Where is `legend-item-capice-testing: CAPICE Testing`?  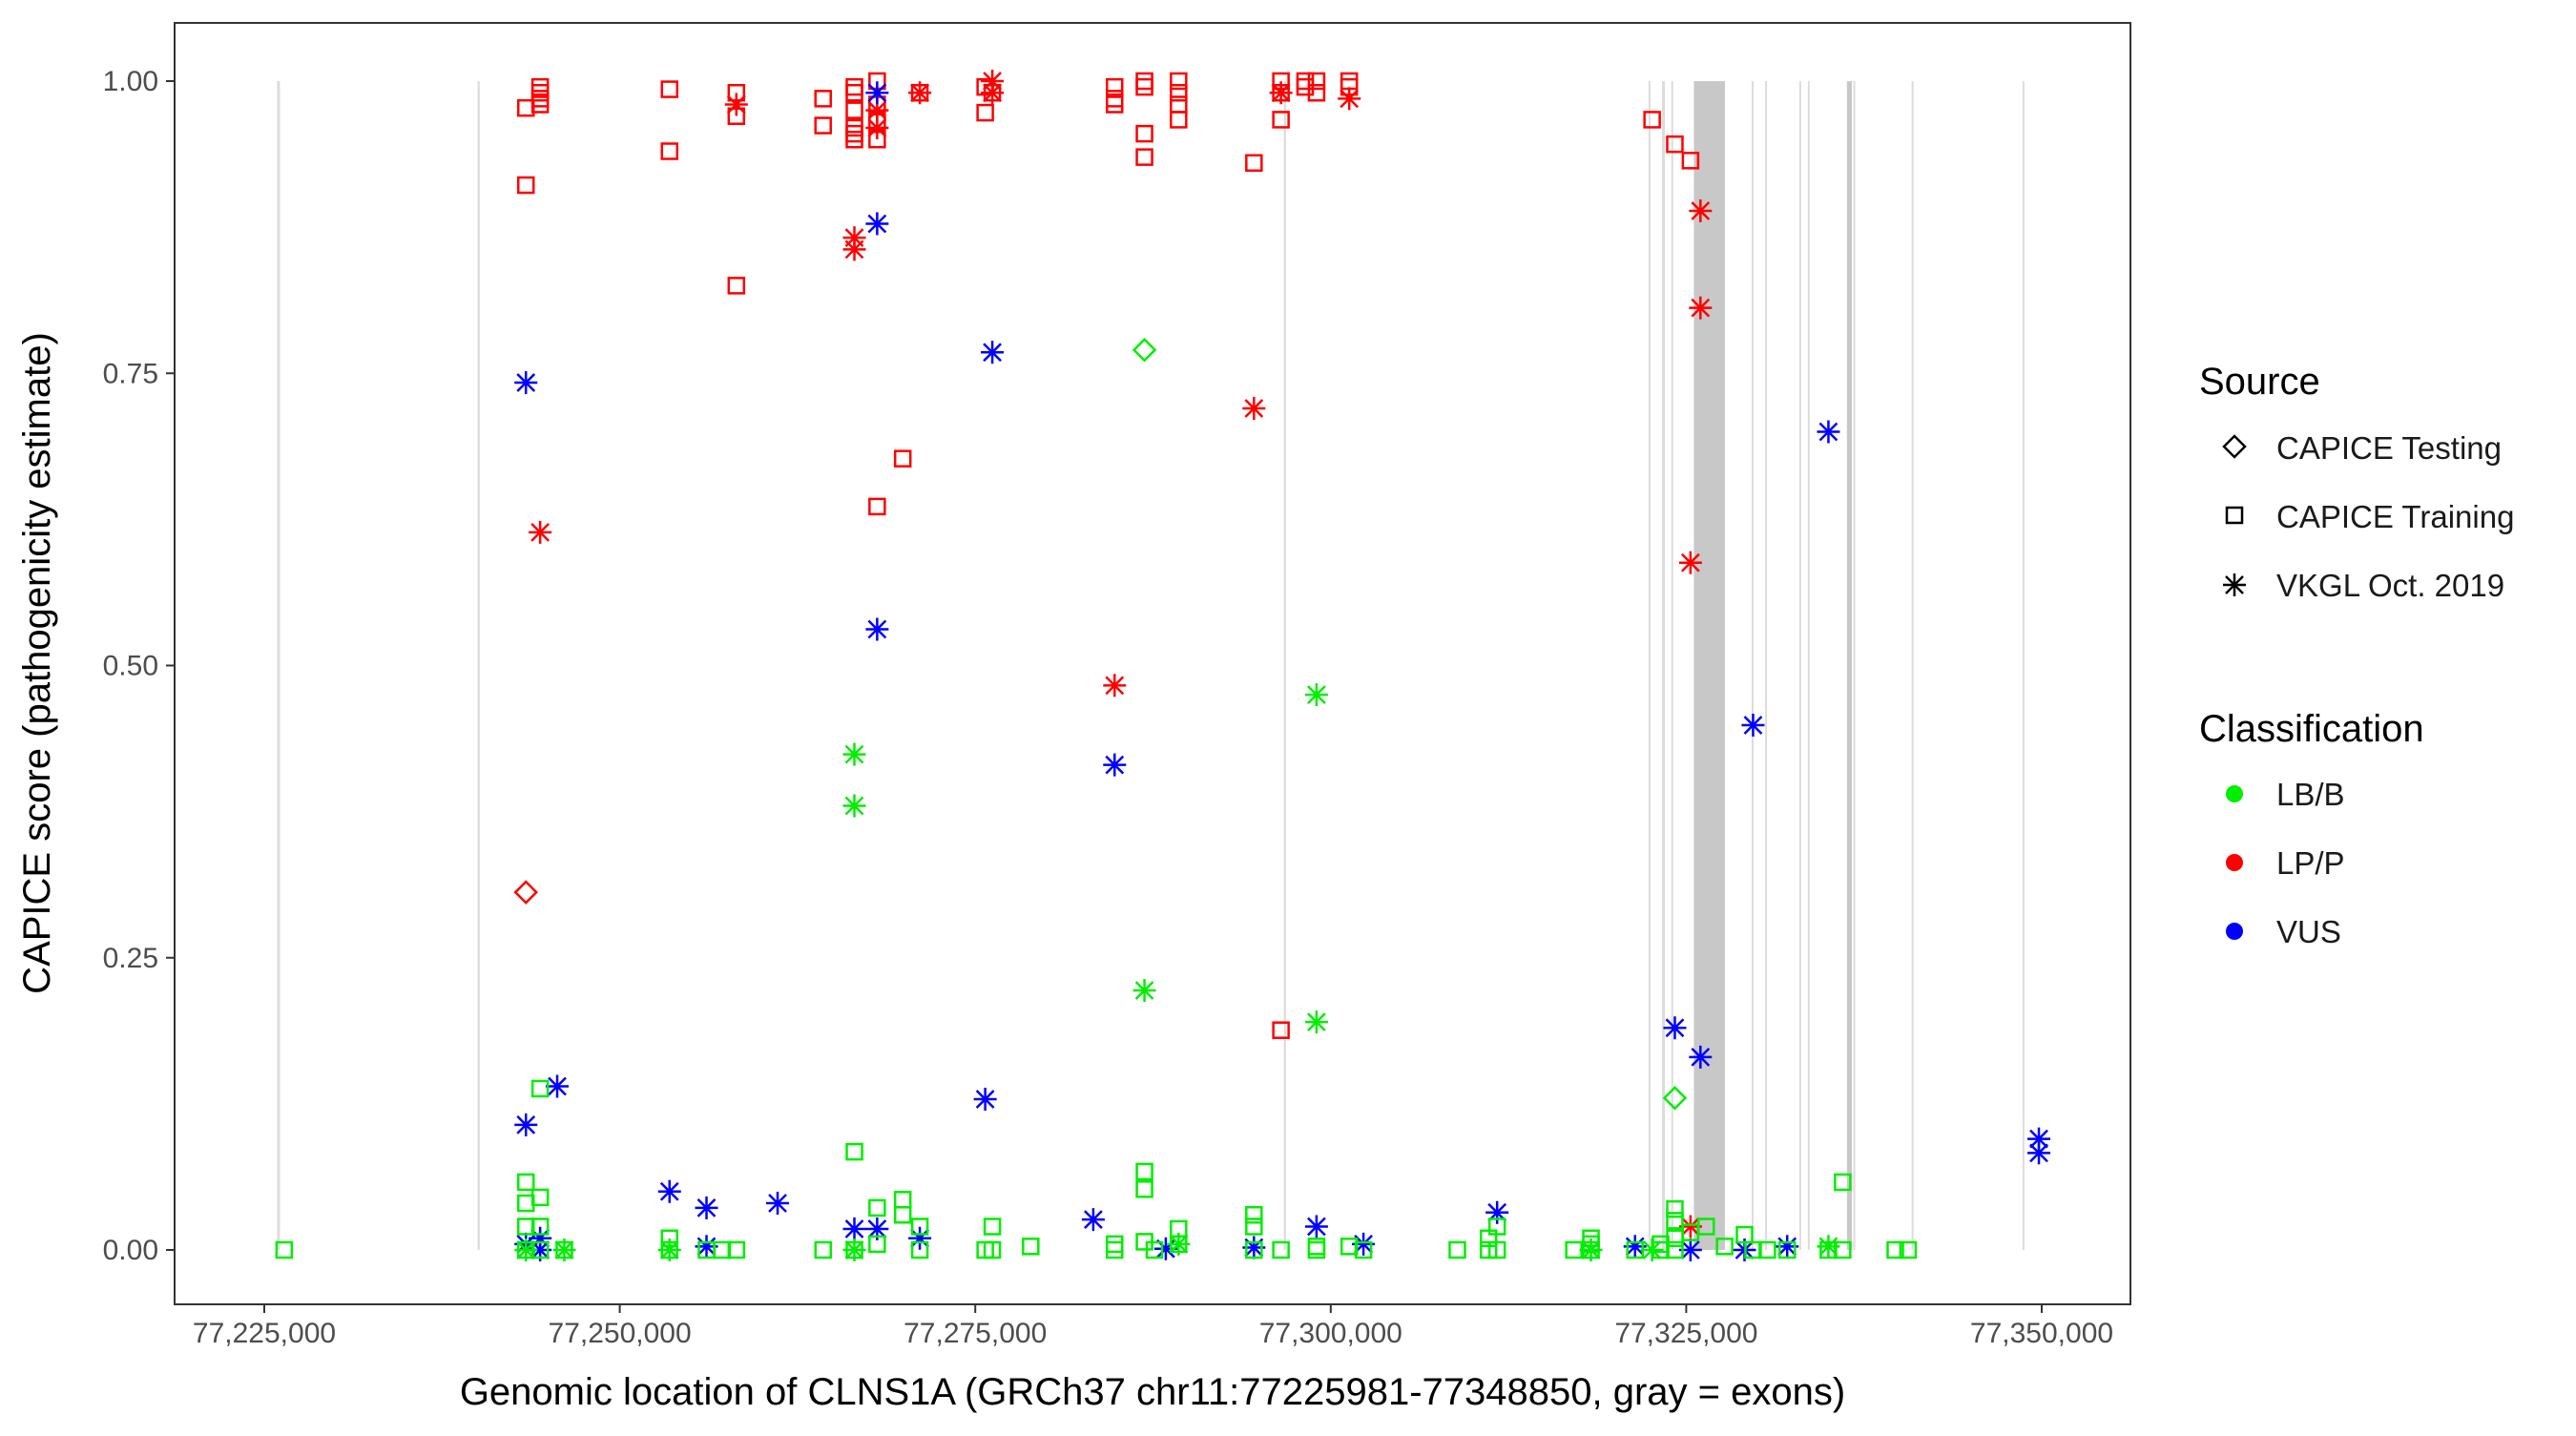
legend-item-capice-testing: CAPICE Testing is located at coordinates (2362, 448).